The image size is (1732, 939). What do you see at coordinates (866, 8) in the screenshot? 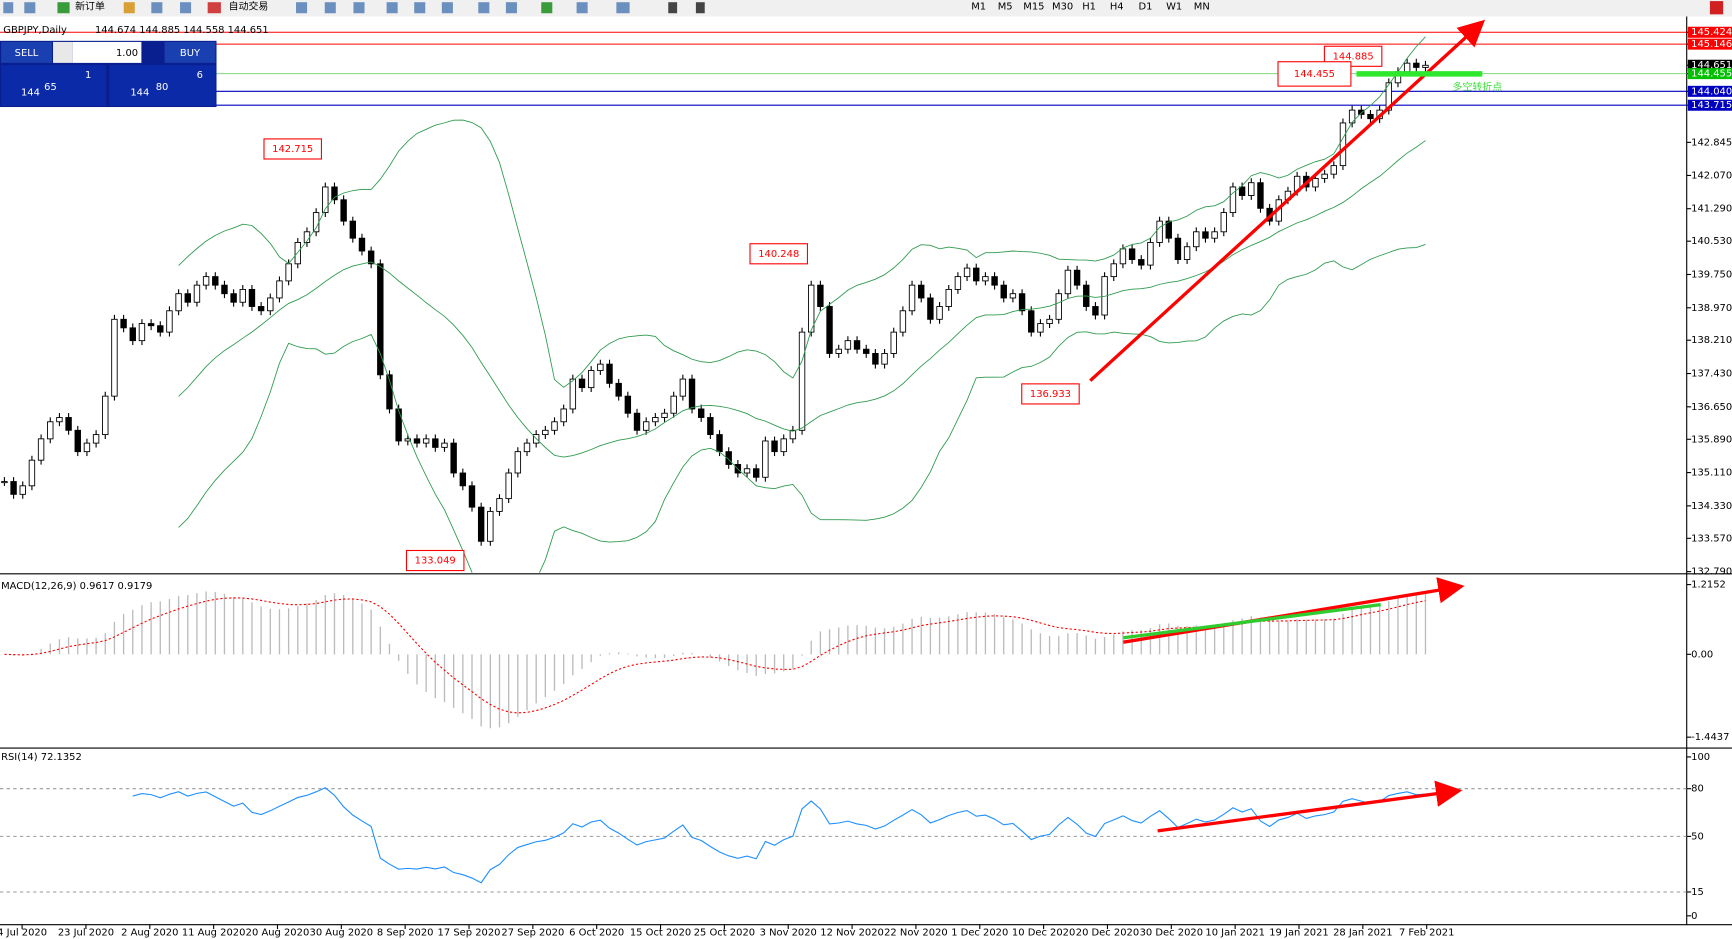
I see `toolbar` at bounding box center [866, 8].